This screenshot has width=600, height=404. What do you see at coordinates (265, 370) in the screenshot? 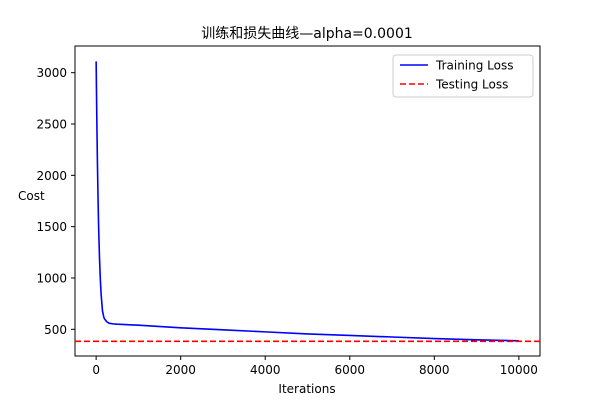
I see `x-tick-label: 4000` at bounding box center [265, 370].